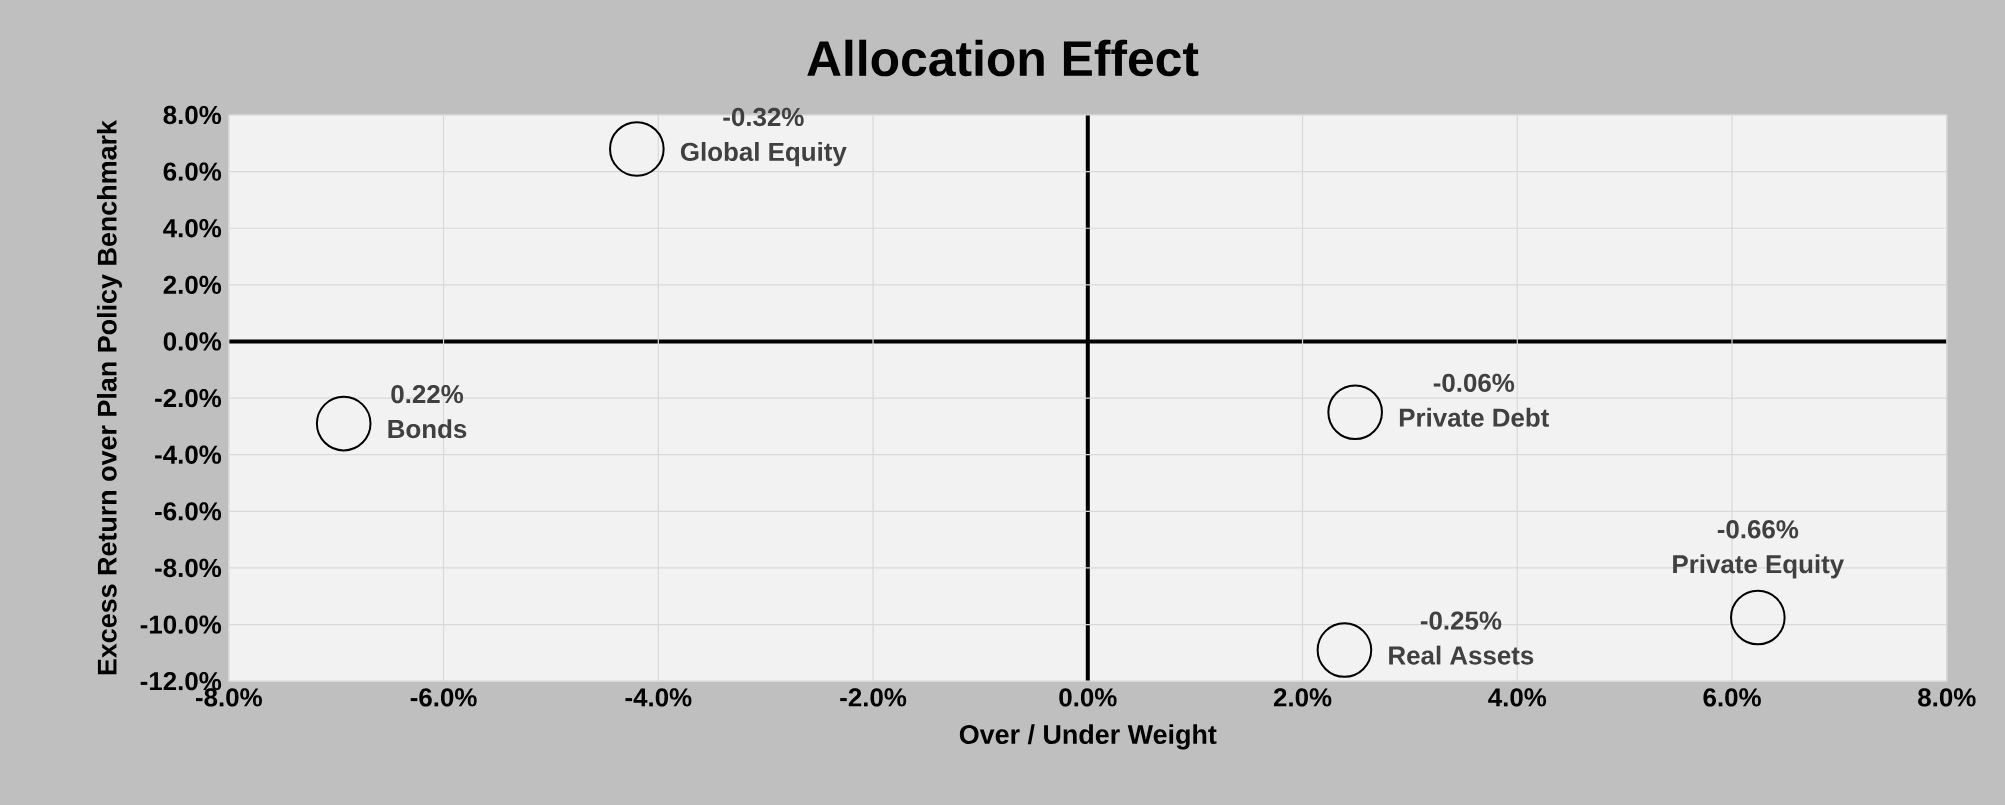 Image resolution: width=2005 pixels, height=805 pixels. Describe the element at coordinates (188, 454) in the screenshot. I see `y-tick-label: -4.0%` at that location.